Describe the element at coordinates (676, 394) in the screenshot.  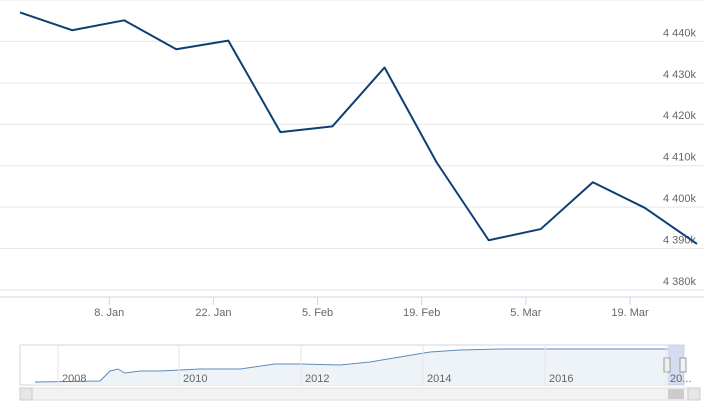
I see `scroll-thumb` at that location.